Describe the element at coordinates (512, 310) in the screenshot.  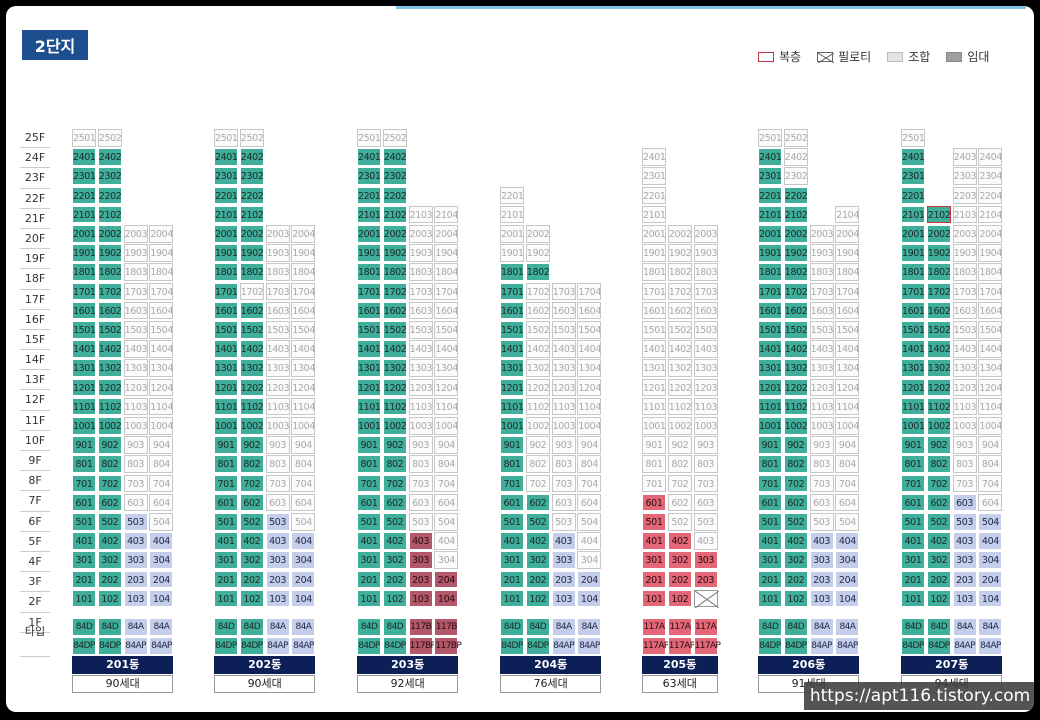
I see `unit-cell: 1601` at that location.